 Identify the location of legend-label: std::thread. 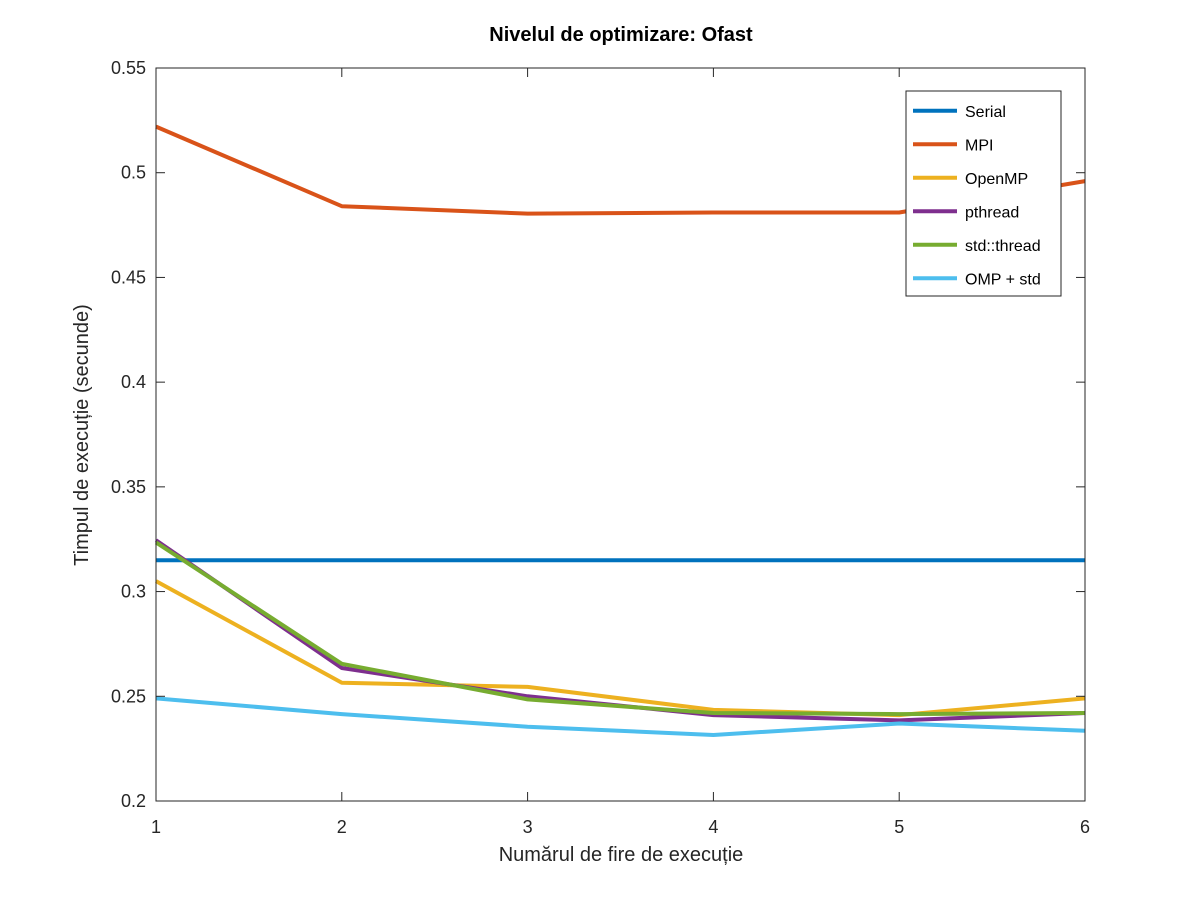
(1003, 246).